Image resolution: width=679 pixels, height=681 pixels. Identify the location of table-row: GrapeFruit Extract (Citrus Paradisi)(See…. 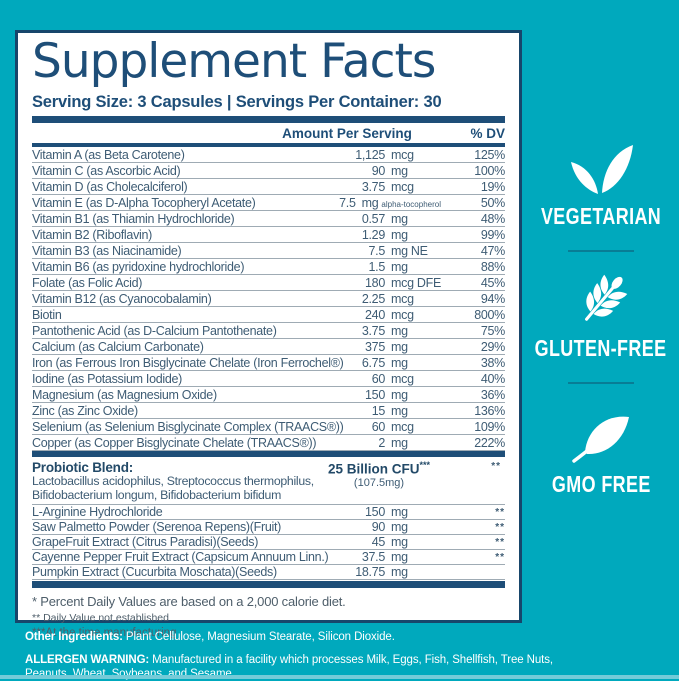
(268, 542).